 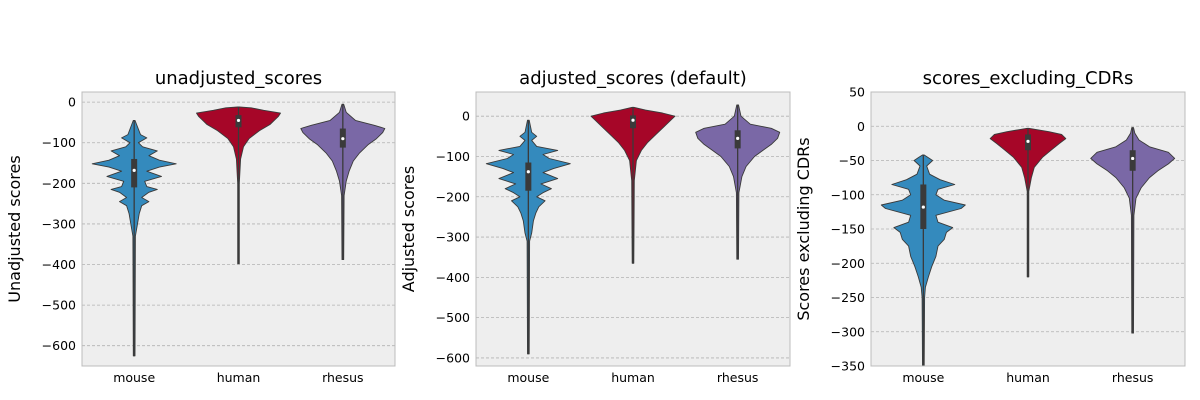 I want to click on y-axis-label: Unadjusted scores, so click(x=14, y=228).